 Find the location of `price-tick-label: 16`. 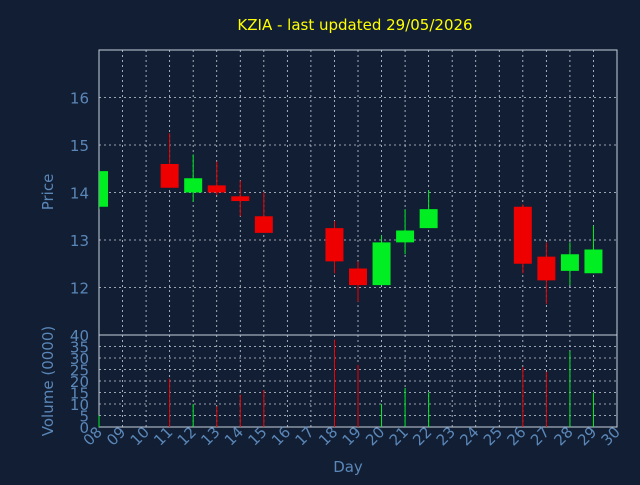

price-tick-label: 16 is located at coordinates (79, 99).